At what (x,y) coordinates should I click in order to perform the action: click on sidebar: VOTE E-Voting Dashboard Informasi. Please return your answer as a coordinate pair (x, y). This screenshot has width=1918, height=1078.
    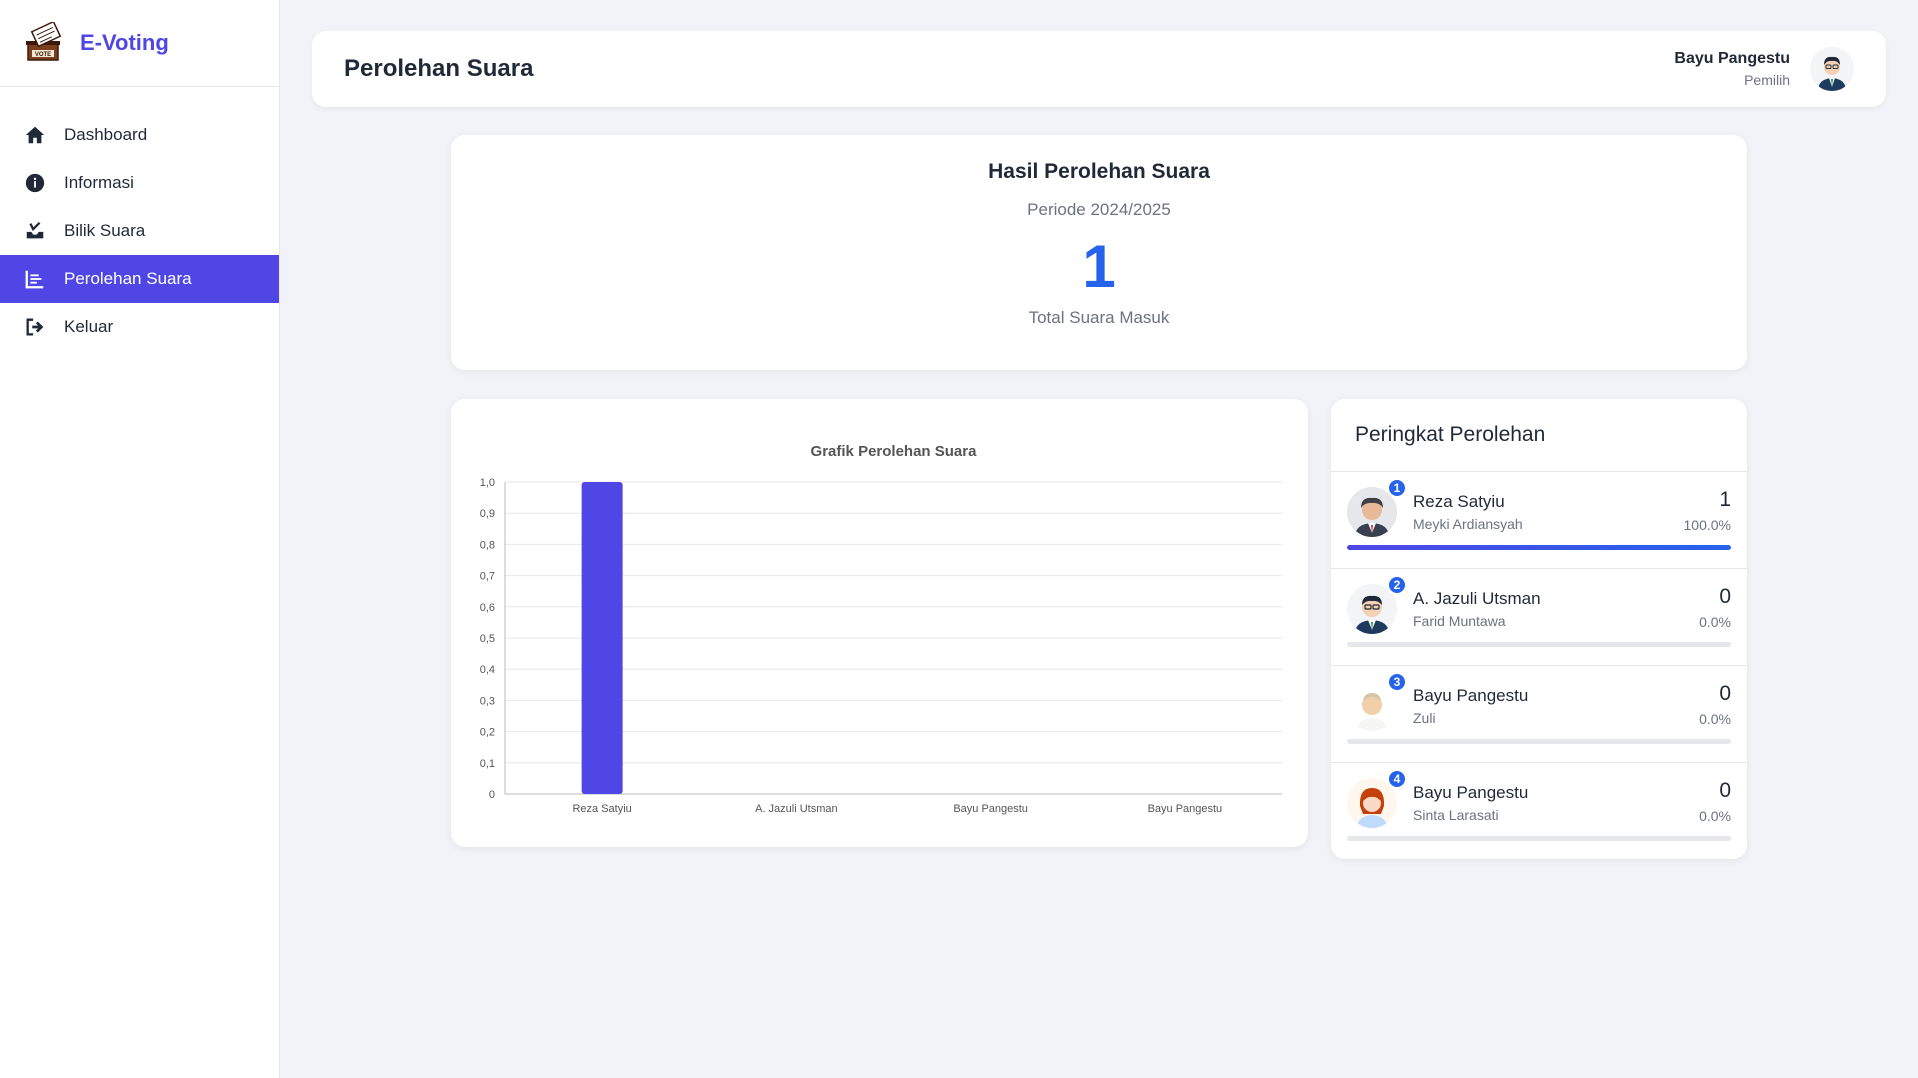
    Looking at the image, I should click on (140, 539).